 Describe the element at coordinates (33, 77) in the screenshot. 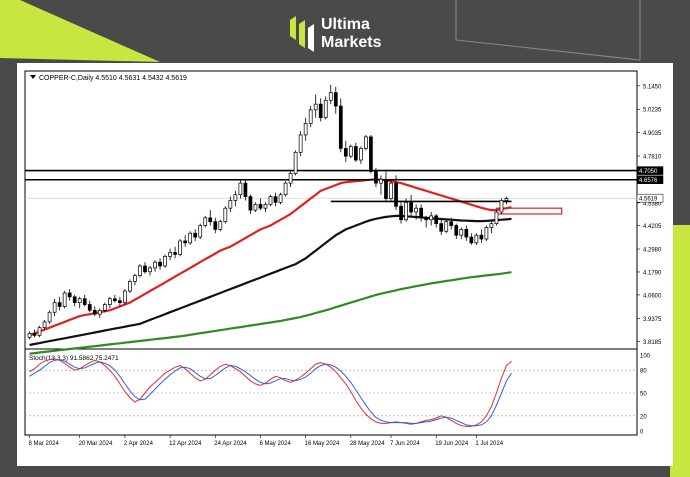

I see `dropdown-arrow-icon` at that location.